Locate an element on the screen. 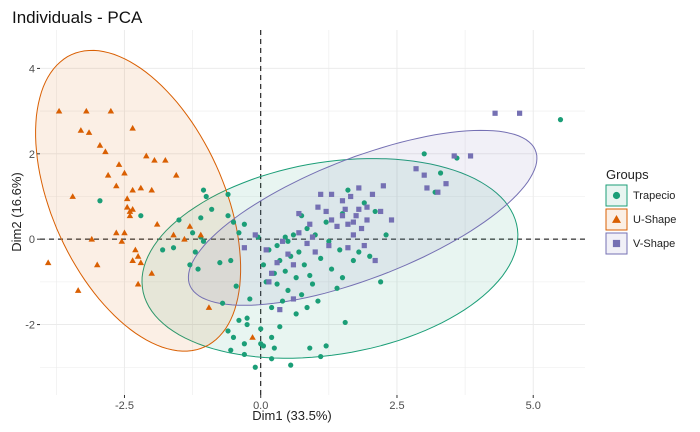  legend-item-v-shape: V-Shape is located at coordinates (640, 243).